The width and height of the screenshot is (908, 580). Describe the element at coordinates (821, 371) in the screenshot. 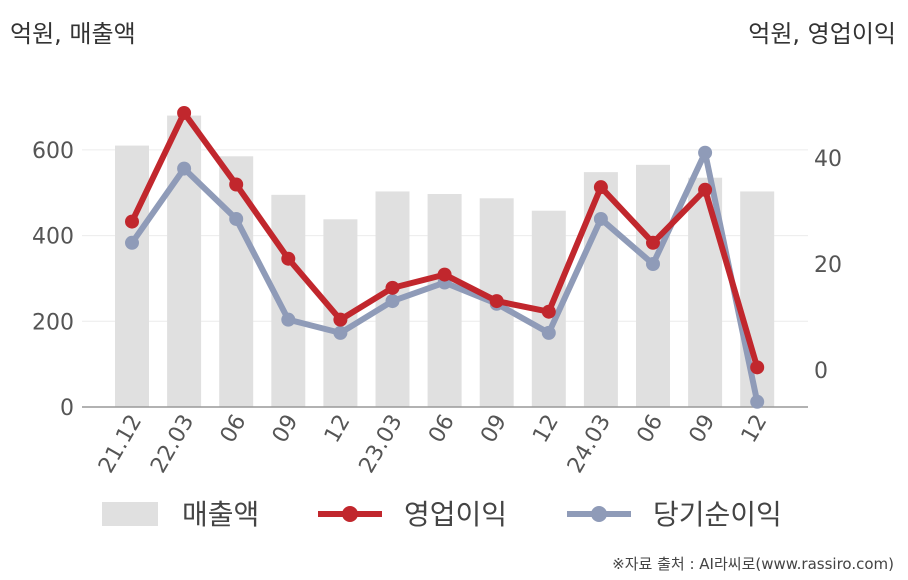

I see `right-tick-0: 0` at that location.